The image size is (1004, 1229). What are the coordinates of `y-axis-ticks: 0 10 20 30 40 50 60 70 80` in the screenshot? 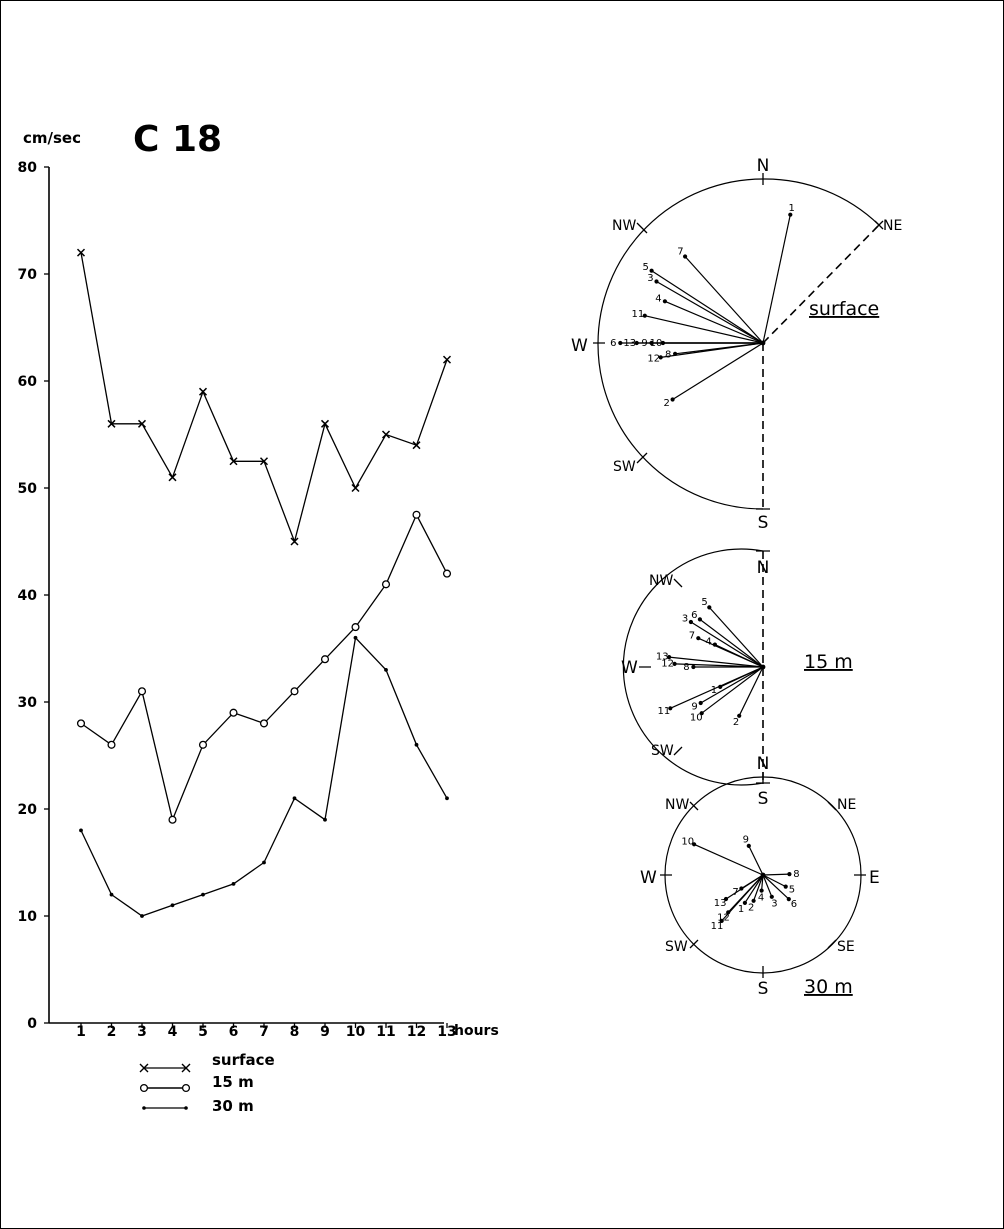 It's located at (33, 596).